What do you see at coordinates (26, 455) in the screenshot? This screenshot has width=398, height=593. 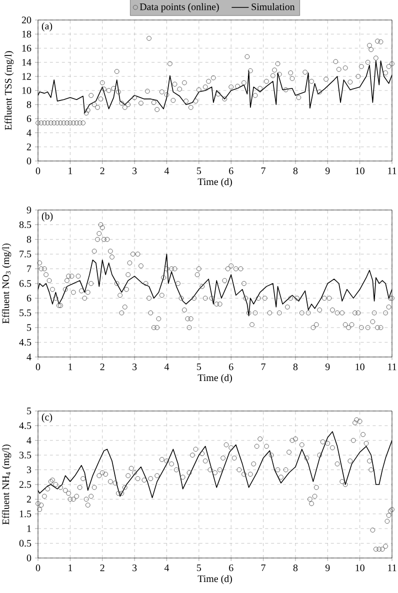 I see `y-tick-label: 3.5` at bounding box center [26, 455].